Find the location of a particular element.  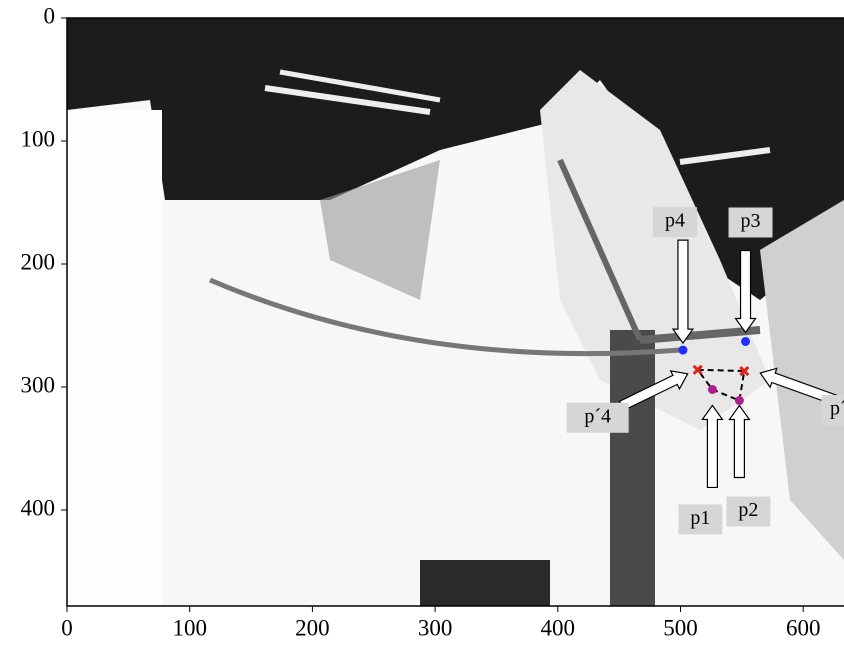

x-tick-label: 300 is located at coordinates (435, 627).